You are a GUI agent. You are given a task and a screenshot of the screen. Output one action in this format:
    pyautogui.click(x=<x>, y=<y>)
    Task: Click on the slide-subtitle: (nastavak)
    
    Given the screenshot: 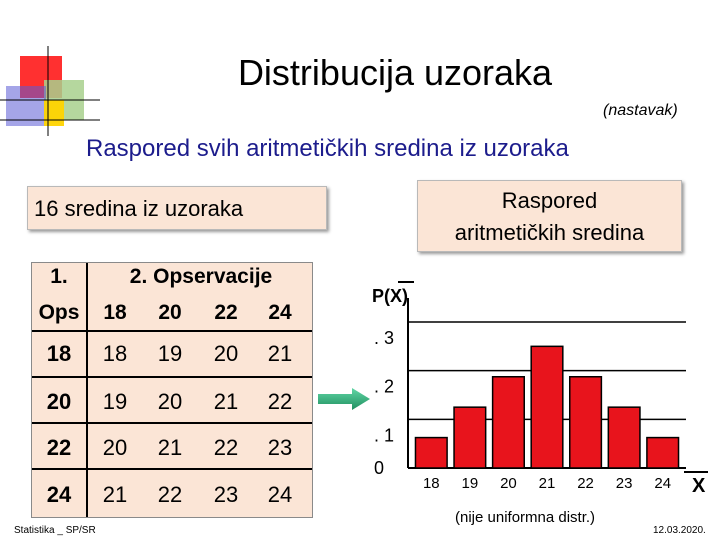 What is the action you would take?
    pyautogui.click(x=640, y=110)
    